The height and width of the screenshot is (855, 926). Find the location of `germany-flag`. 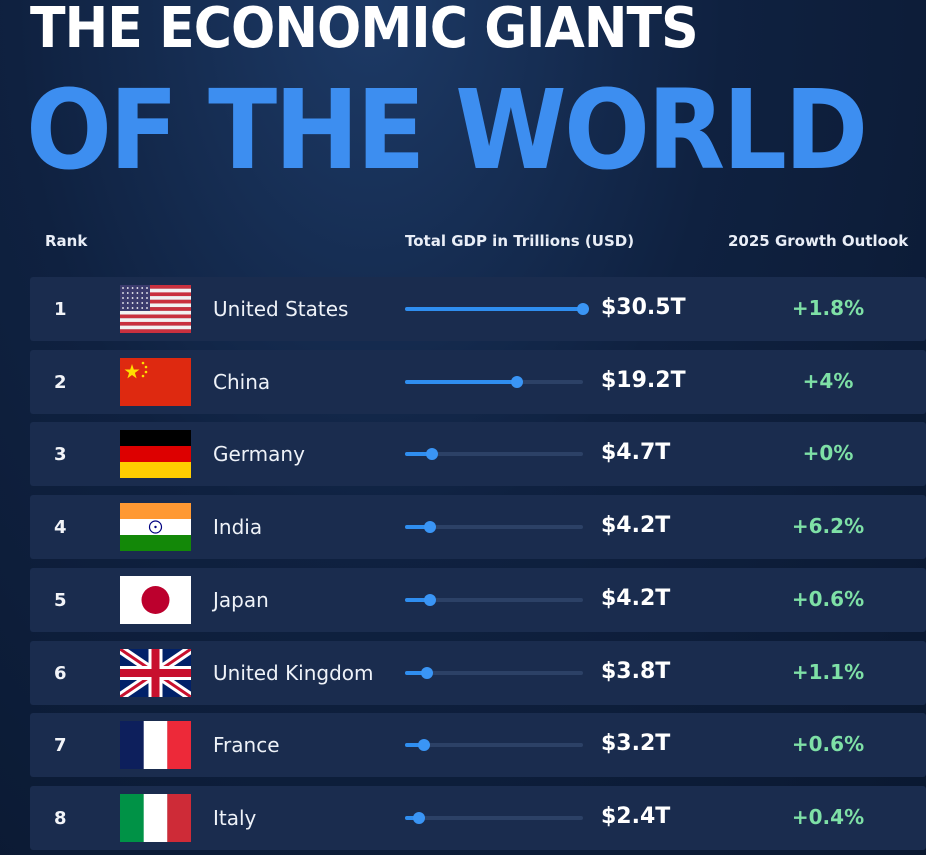

germany-flag is located at coordinates (155, 454).